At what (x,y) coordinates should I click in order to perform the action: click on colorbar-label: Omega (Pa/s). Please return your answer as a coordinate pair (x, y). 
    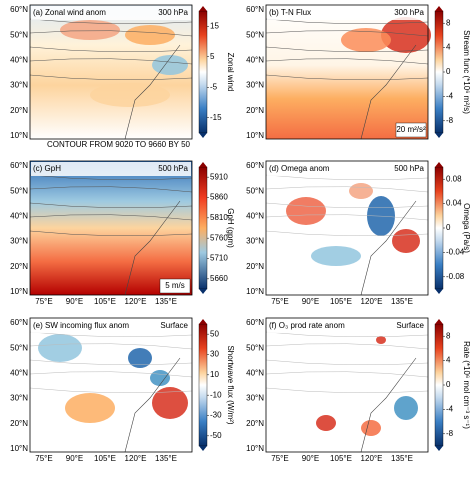
    Looking at the image, I should click on (466, 228).